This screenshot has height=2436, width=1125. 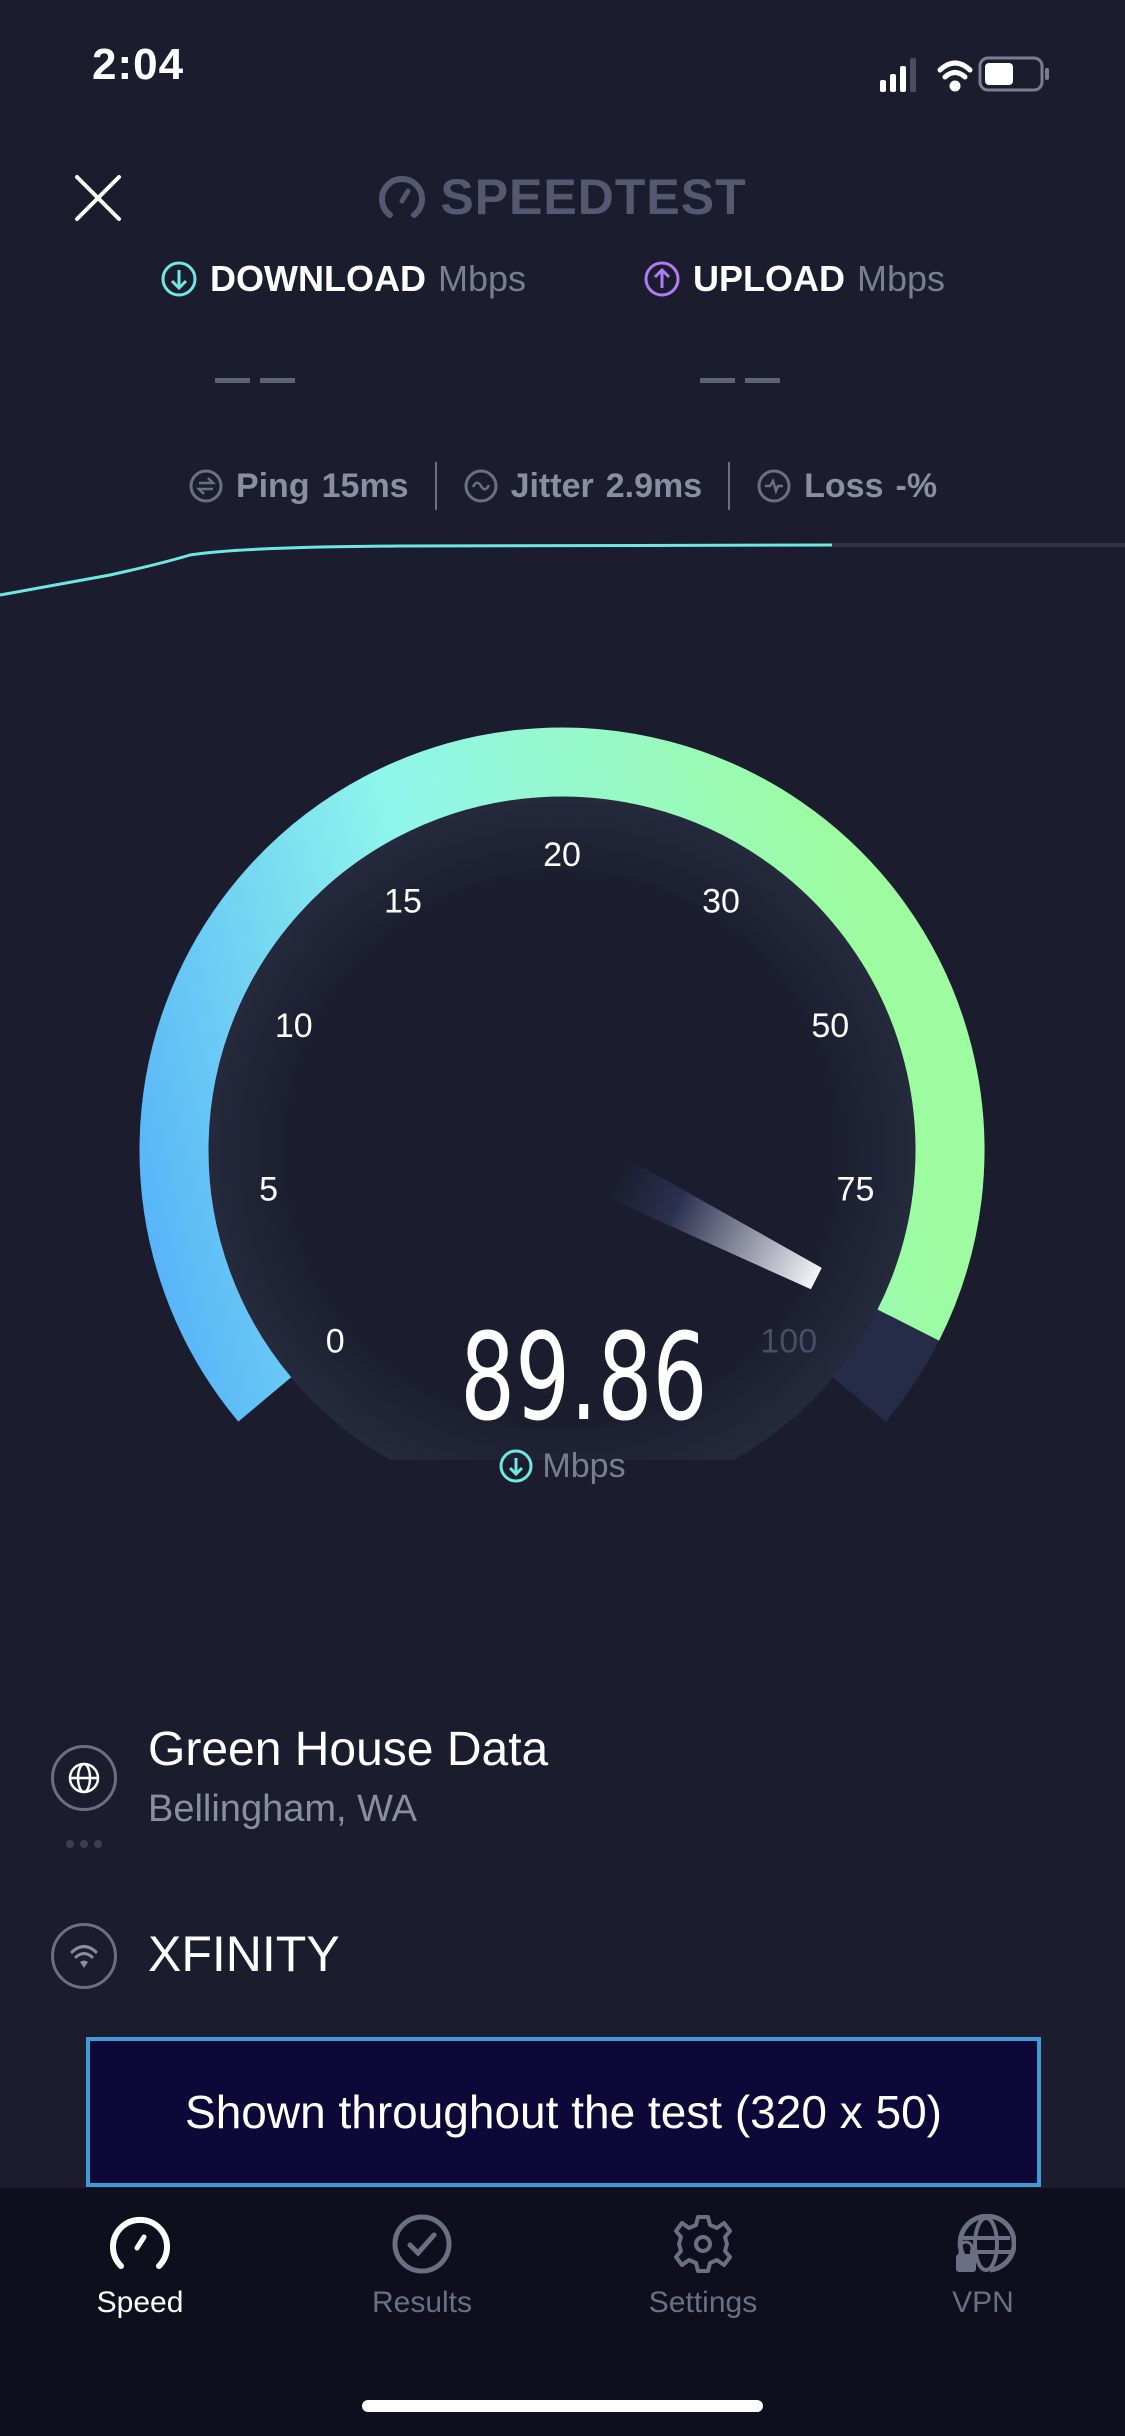 I want to click on speedometer-icon, so click(x=140, y=2242).